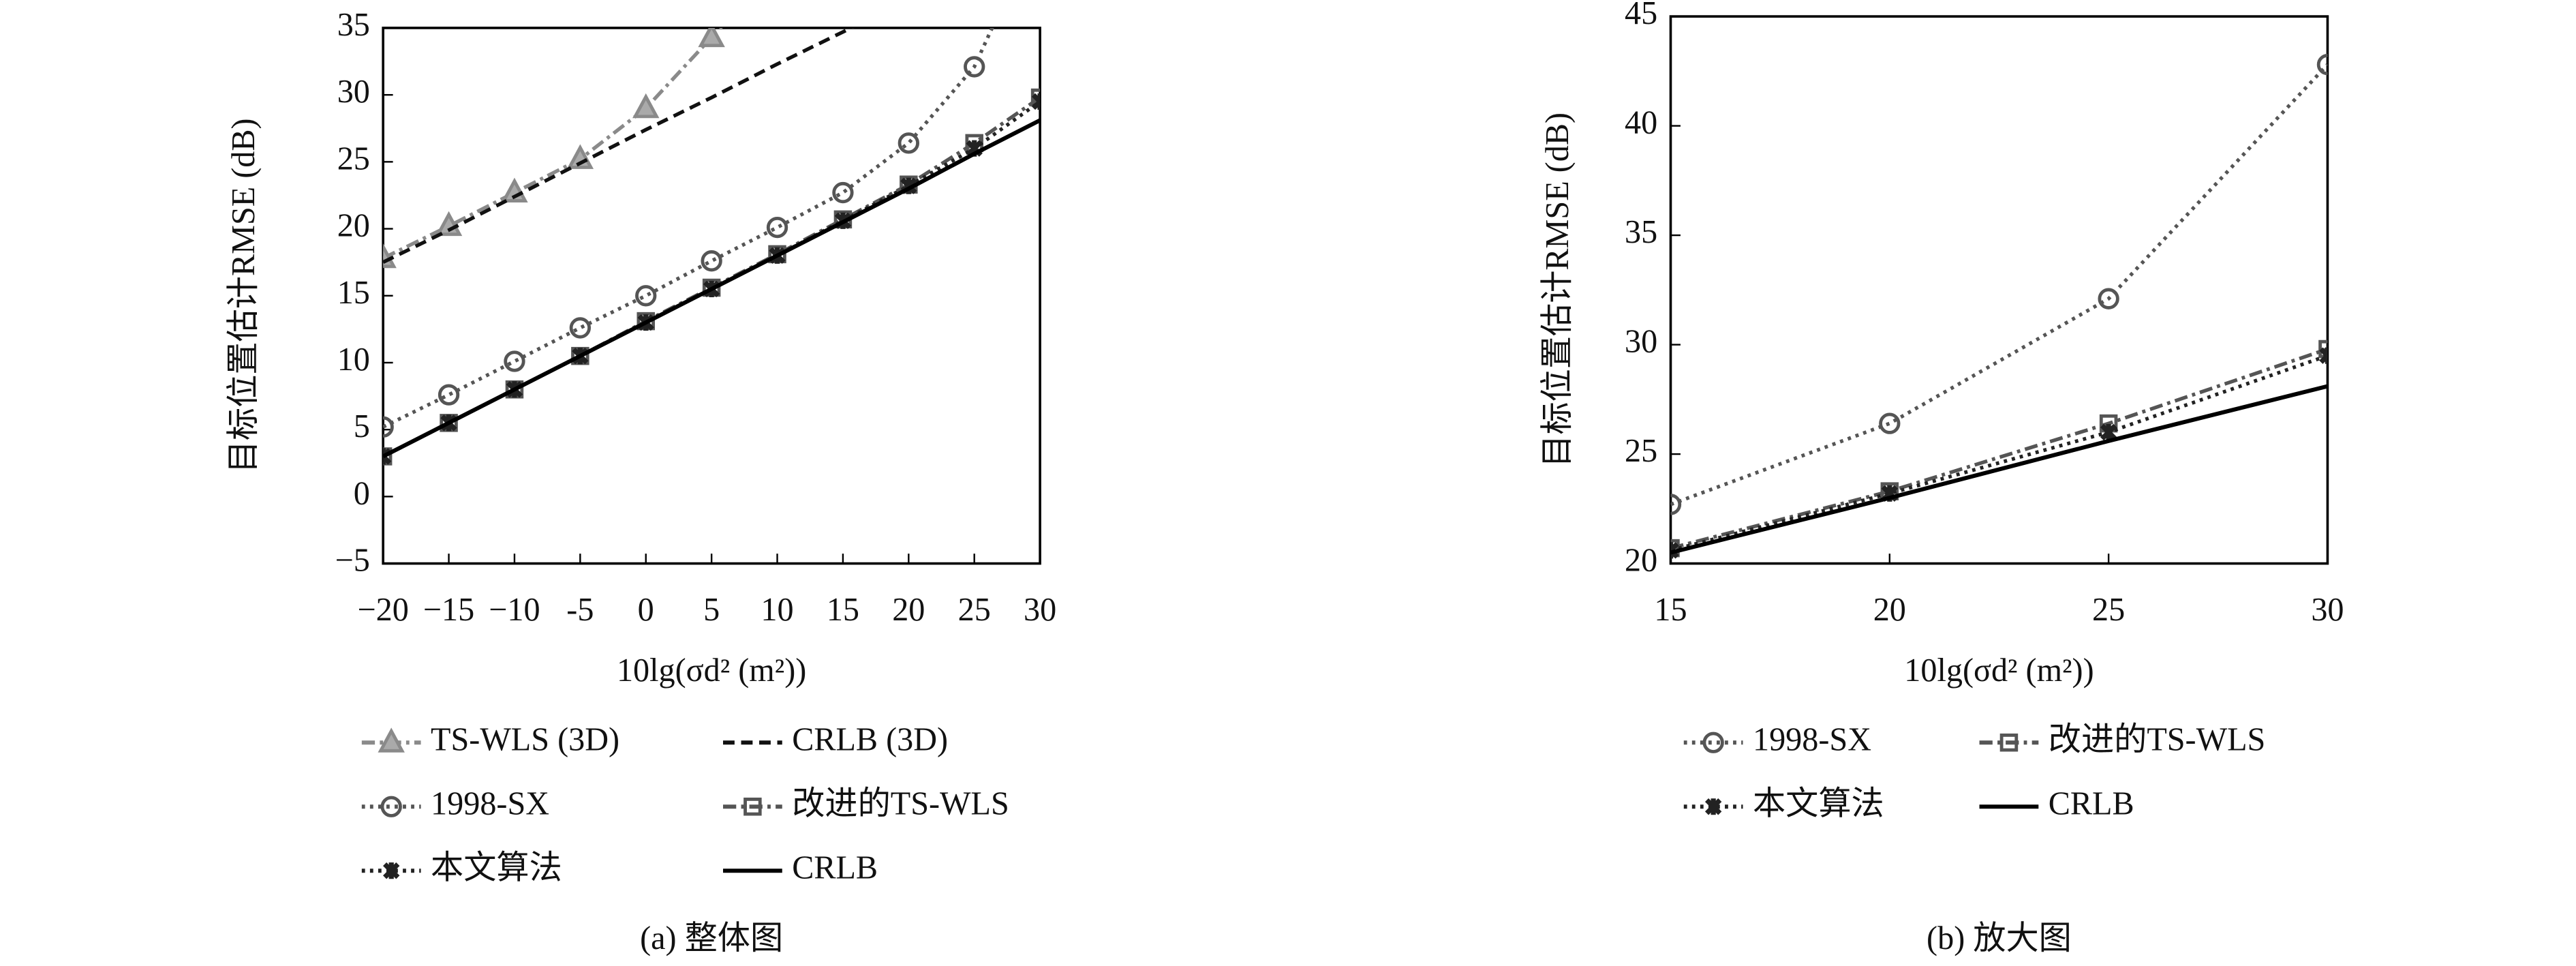 This screenshot has width=2576, height=966. I want to click on plot-frame, so click(1999, 290).